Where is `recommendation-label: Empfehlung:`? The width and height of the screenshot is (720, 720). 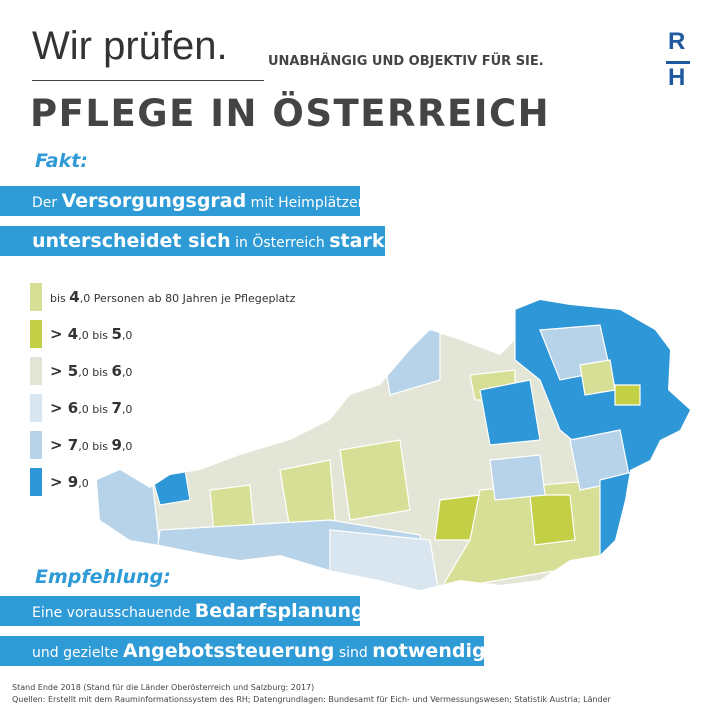 recommendation-label: Empfehlung: is located at coordinates (103, 577).